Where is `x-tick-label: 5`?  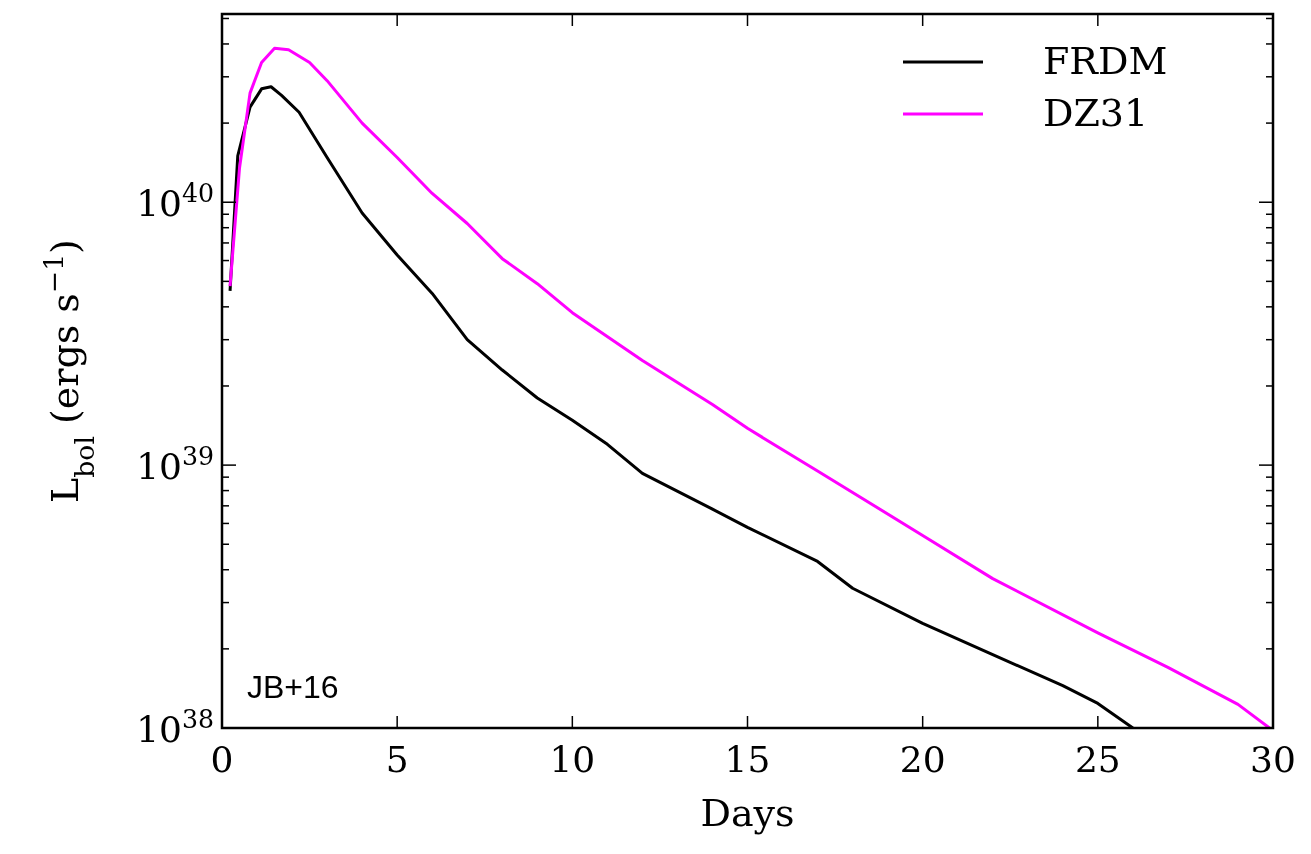
x-tick-label: 5 is located at coordinates (397, 759).